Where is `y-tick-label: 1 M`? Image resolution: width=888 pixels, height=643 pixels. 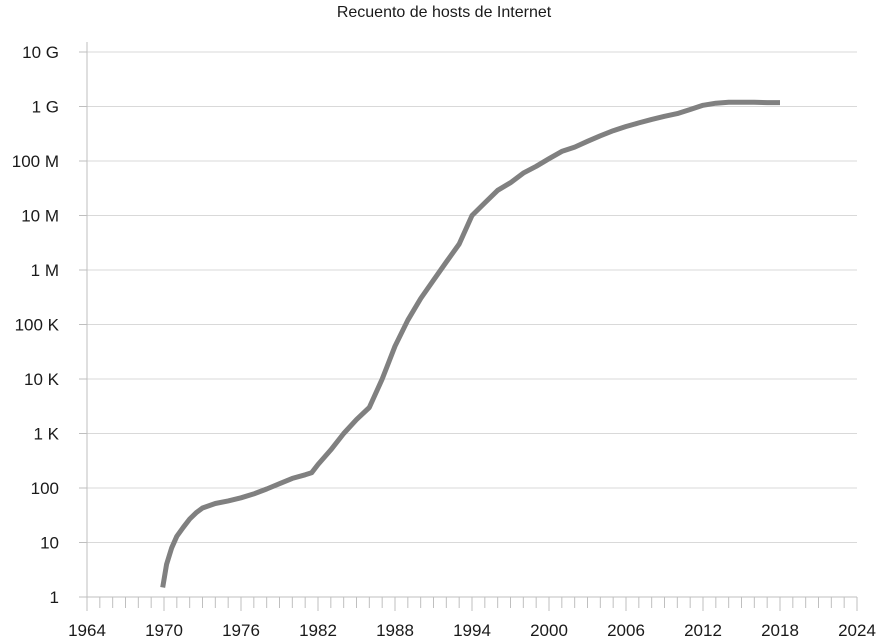
y-tick-label: 1 M is located at coordinates (45, 270).